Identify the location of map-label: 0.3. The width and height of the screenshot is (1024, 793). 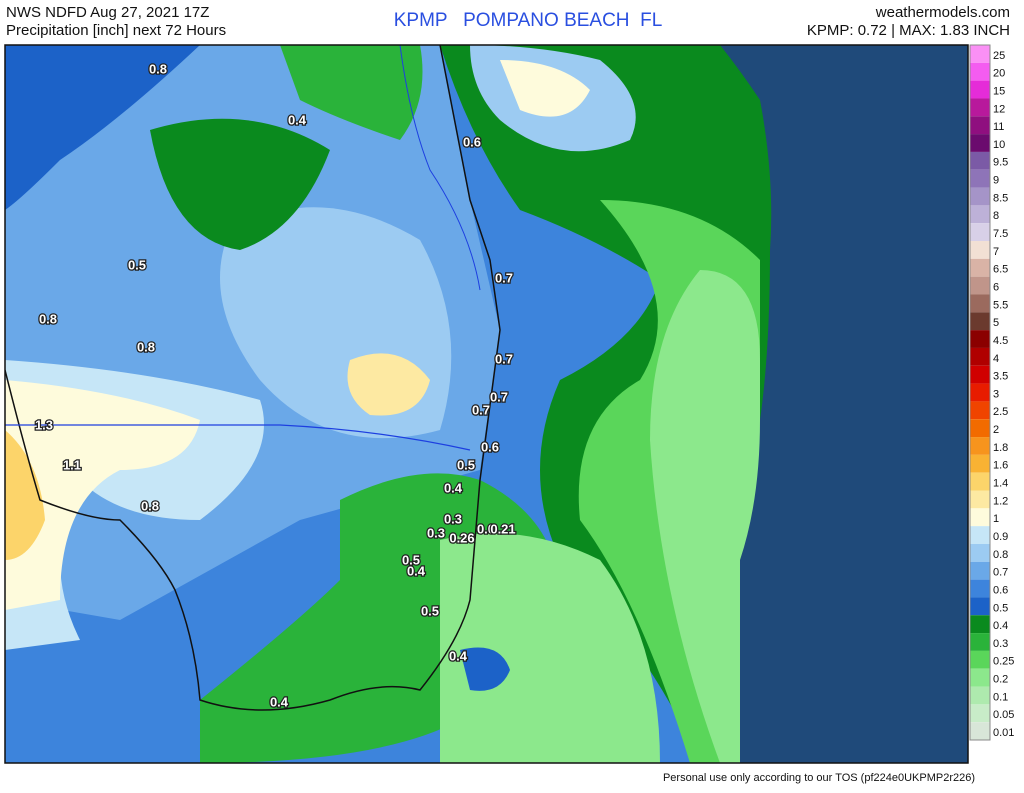
(453, 518).